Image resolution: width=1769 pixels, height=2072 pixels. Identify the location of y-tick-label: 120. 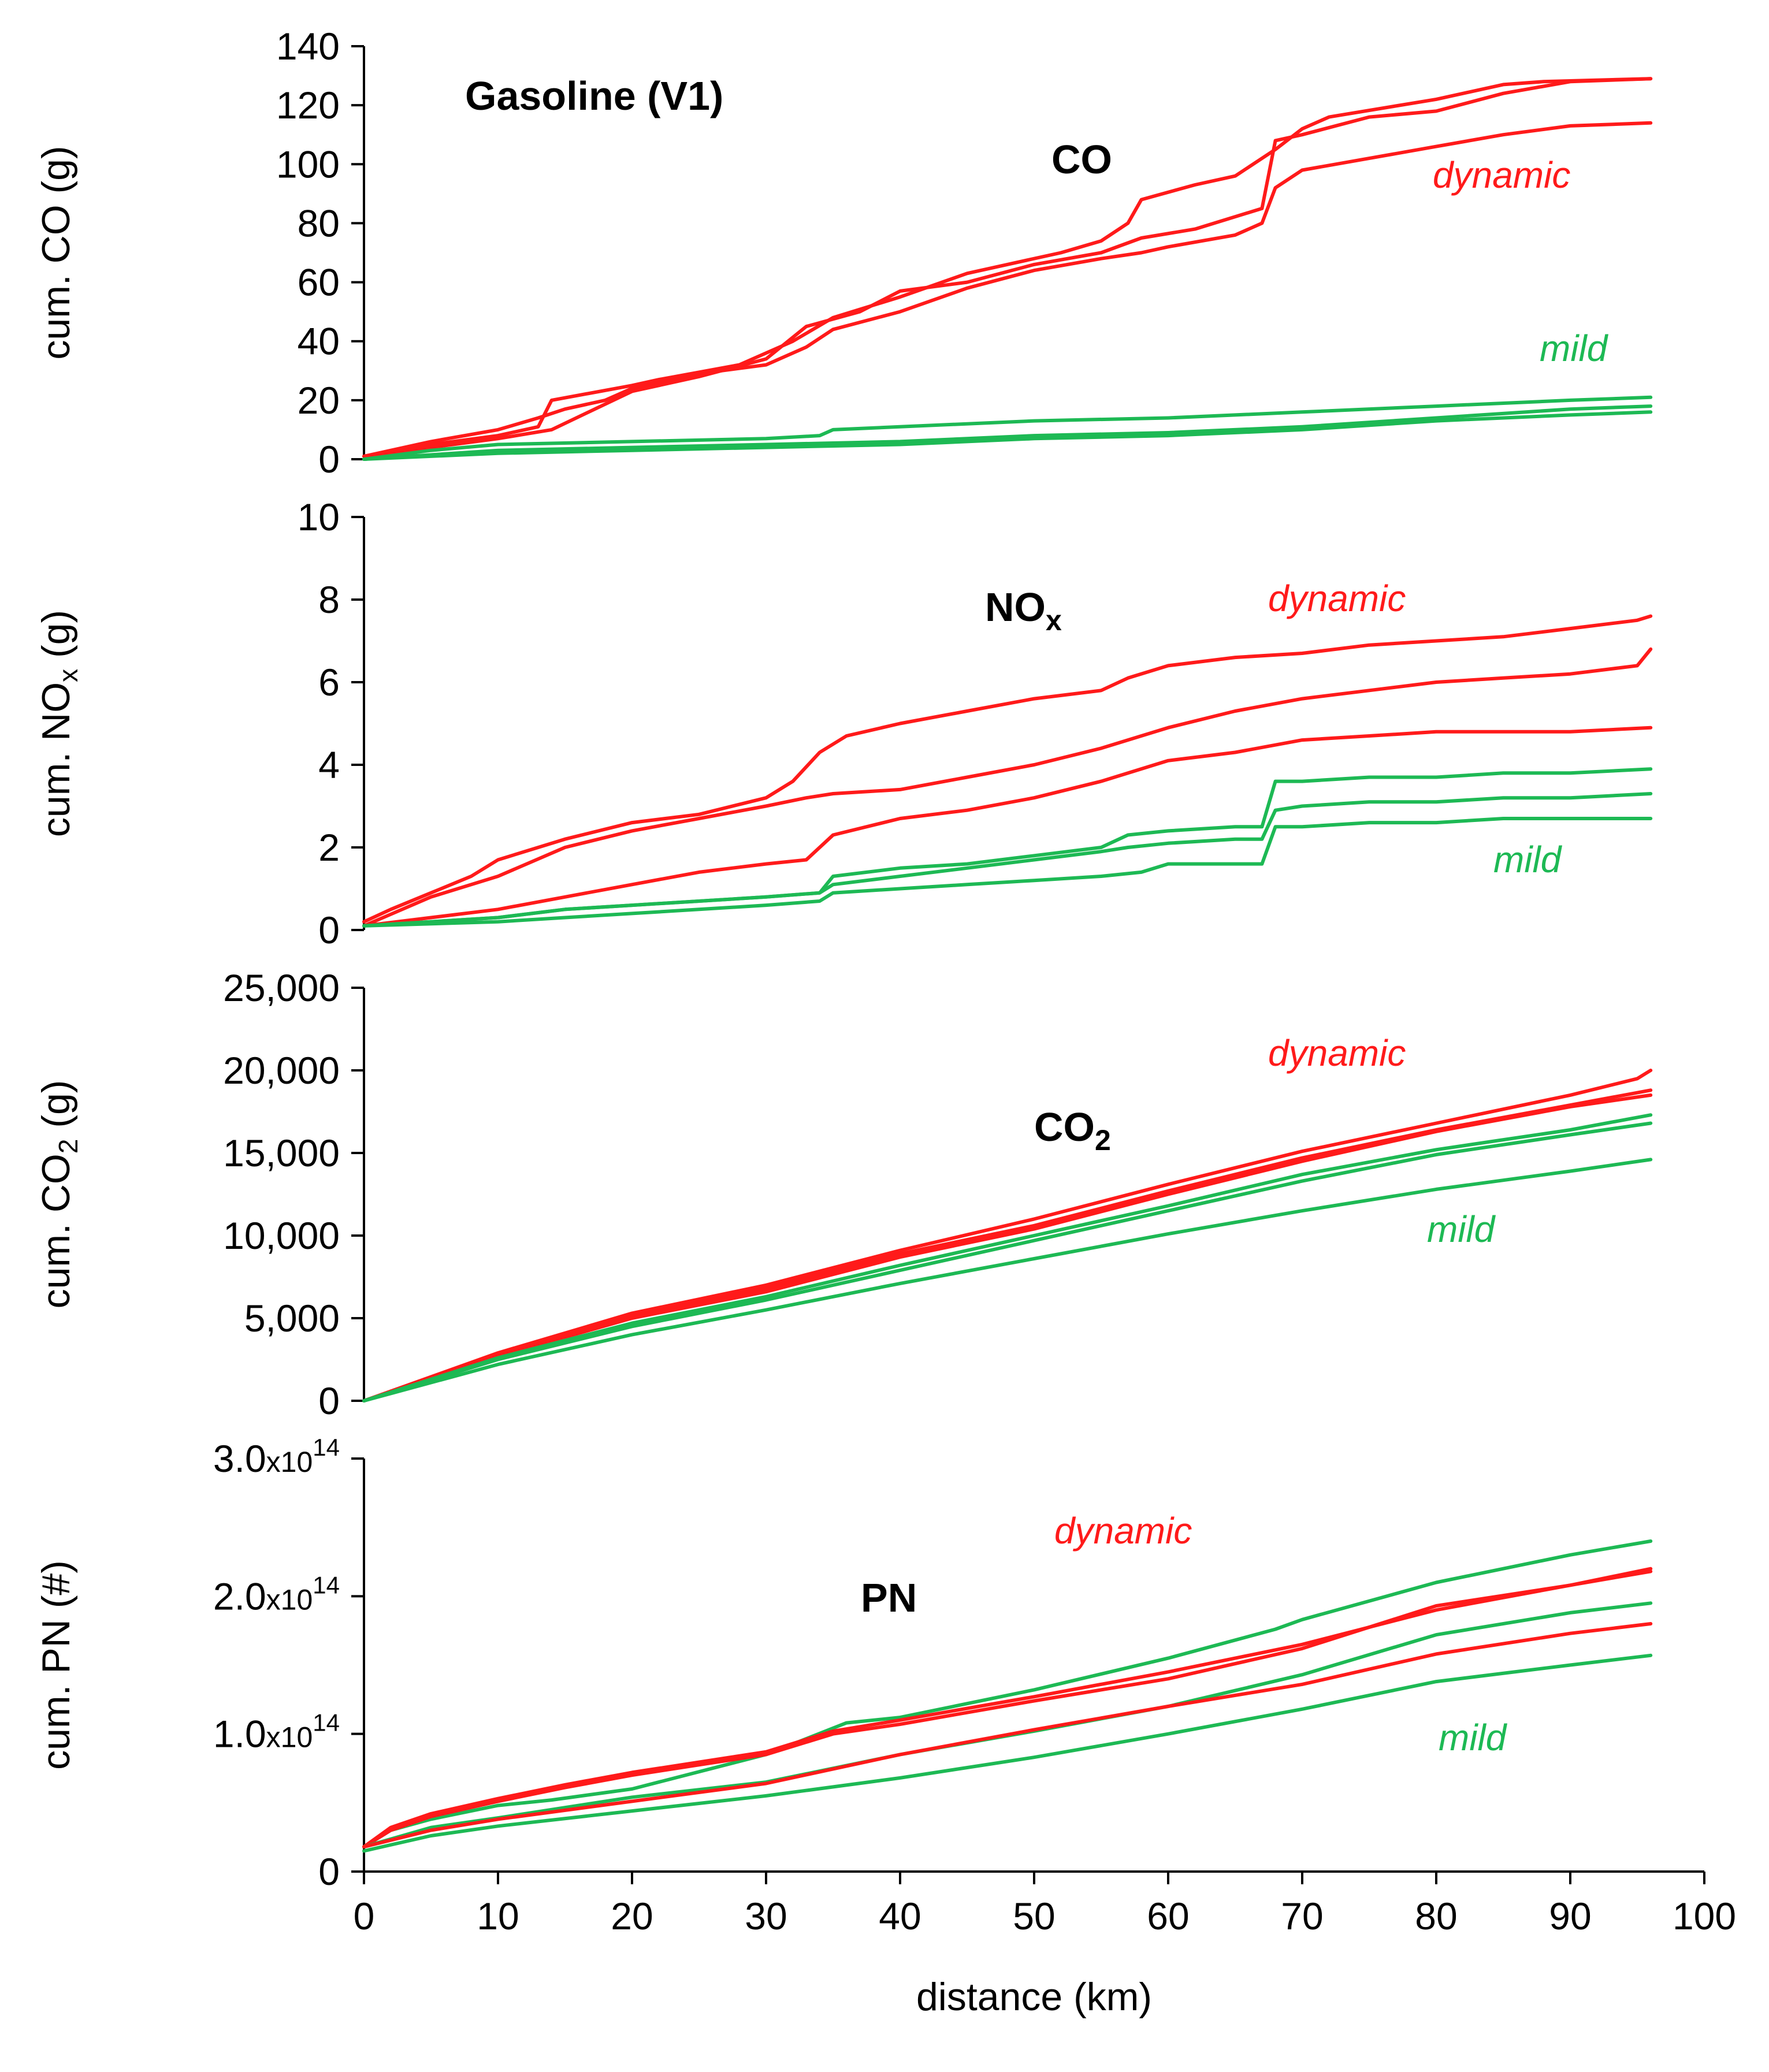
(308, 105).